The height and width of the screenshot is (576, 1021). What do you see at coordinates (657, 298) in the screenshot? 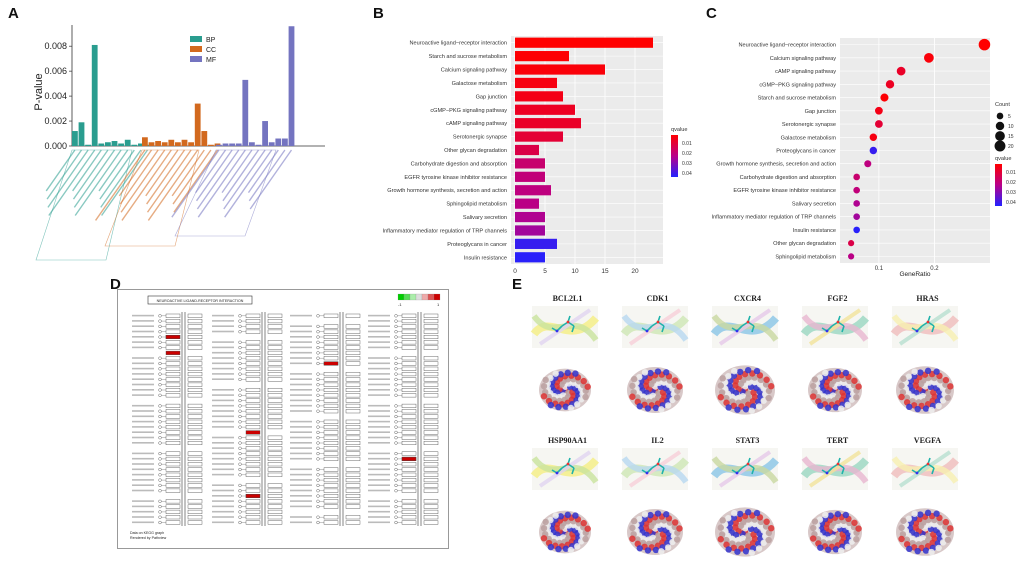
I see `protein-name: CDK1` at bounding box center [657, 298].